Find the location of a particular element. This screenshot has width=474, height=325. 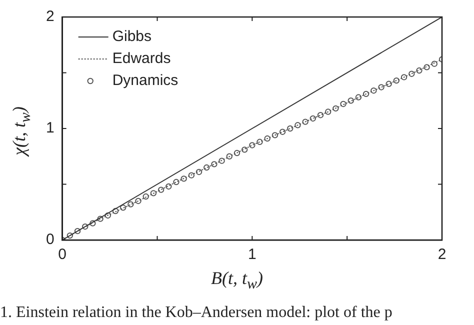

x-axis-title: B(t, t$_{w}$) is located at coordinates (237, 281).